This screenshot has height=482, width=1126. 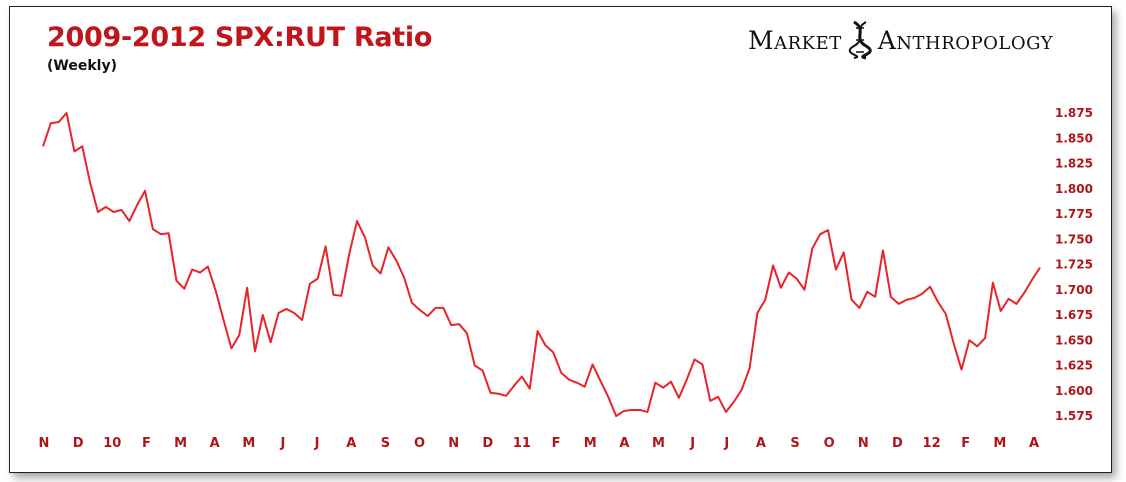 What do you see at coordinates (932, 443) in the screenshot?
I see `x-tick-label: 12` at bounding box center [932, 443].